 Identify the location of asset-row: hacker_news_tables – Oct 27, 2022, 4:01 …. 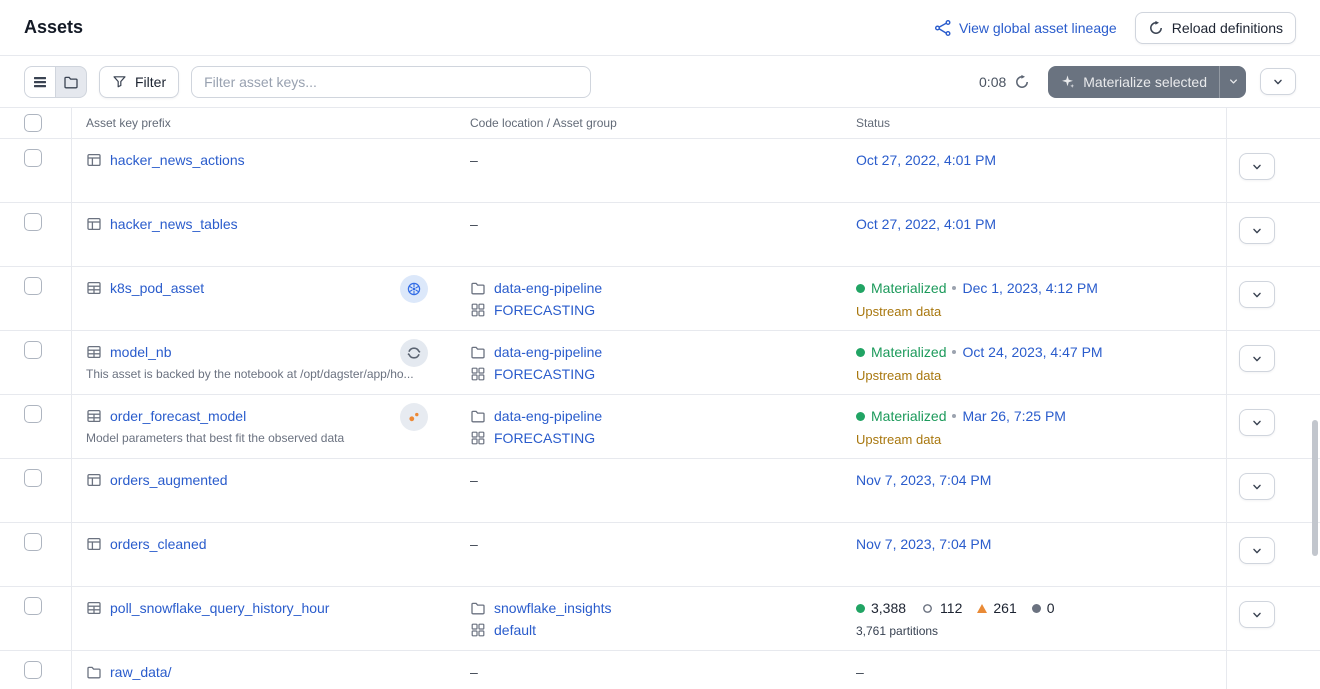
(660, 235).